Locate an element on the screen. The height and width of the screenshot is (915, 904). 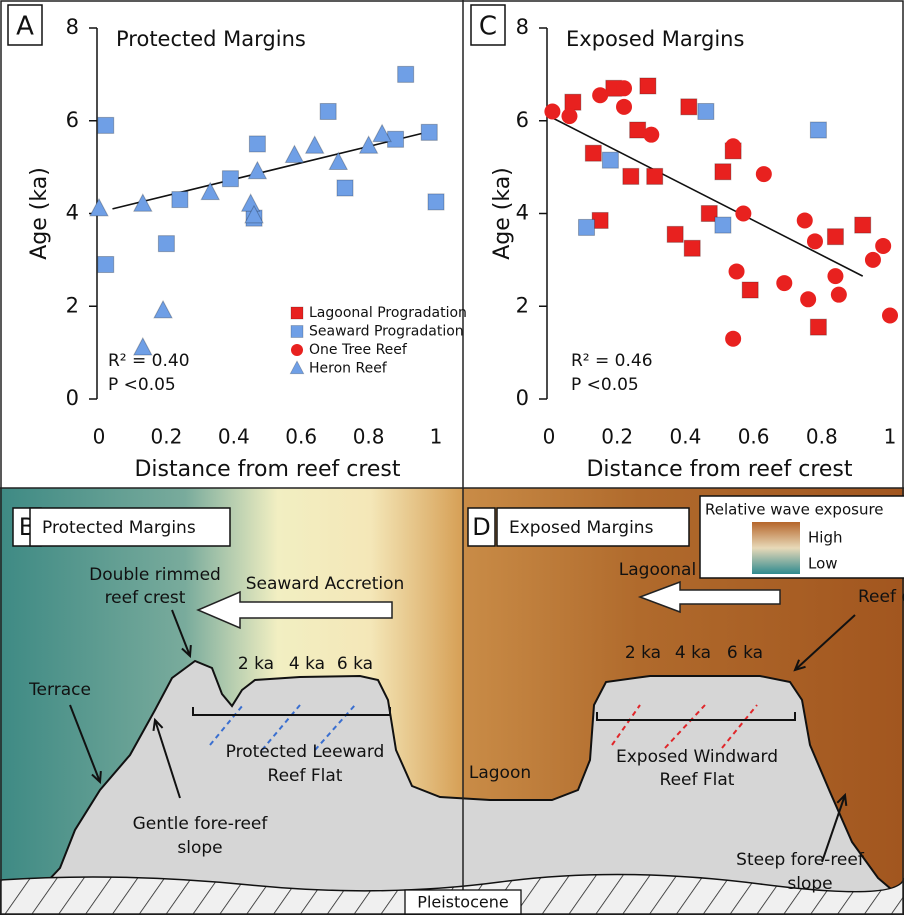
panel-label-box is located at coordinates (25, 25).